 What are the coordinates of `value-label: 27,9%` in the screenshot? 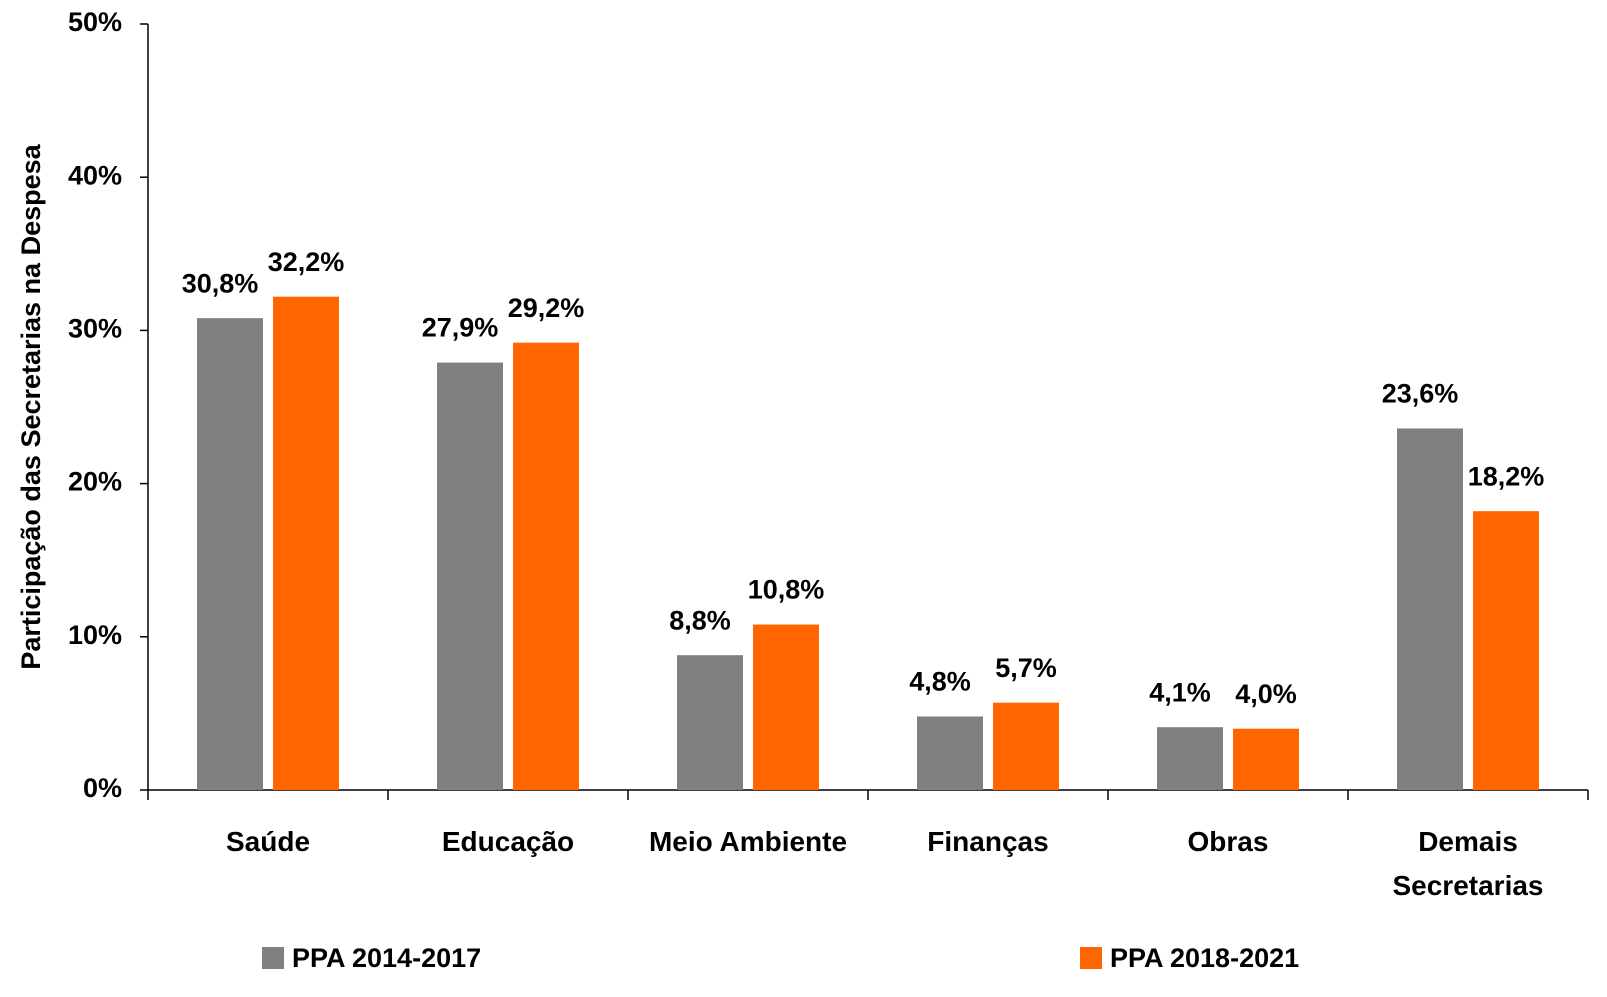 It's located at (460, 328).